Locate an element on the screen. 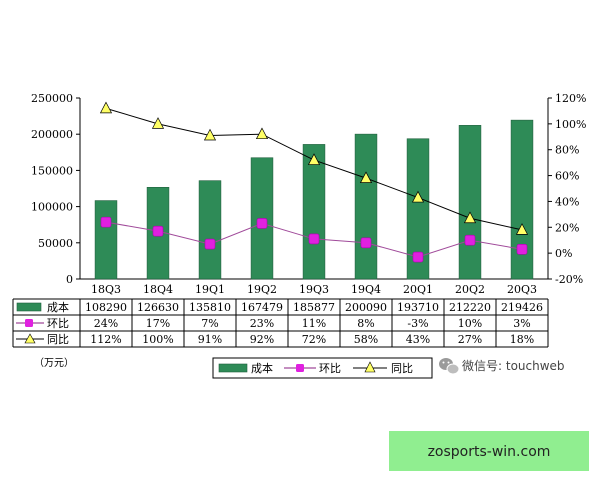  table-cell: 18% is located at coordinates (522, 339).